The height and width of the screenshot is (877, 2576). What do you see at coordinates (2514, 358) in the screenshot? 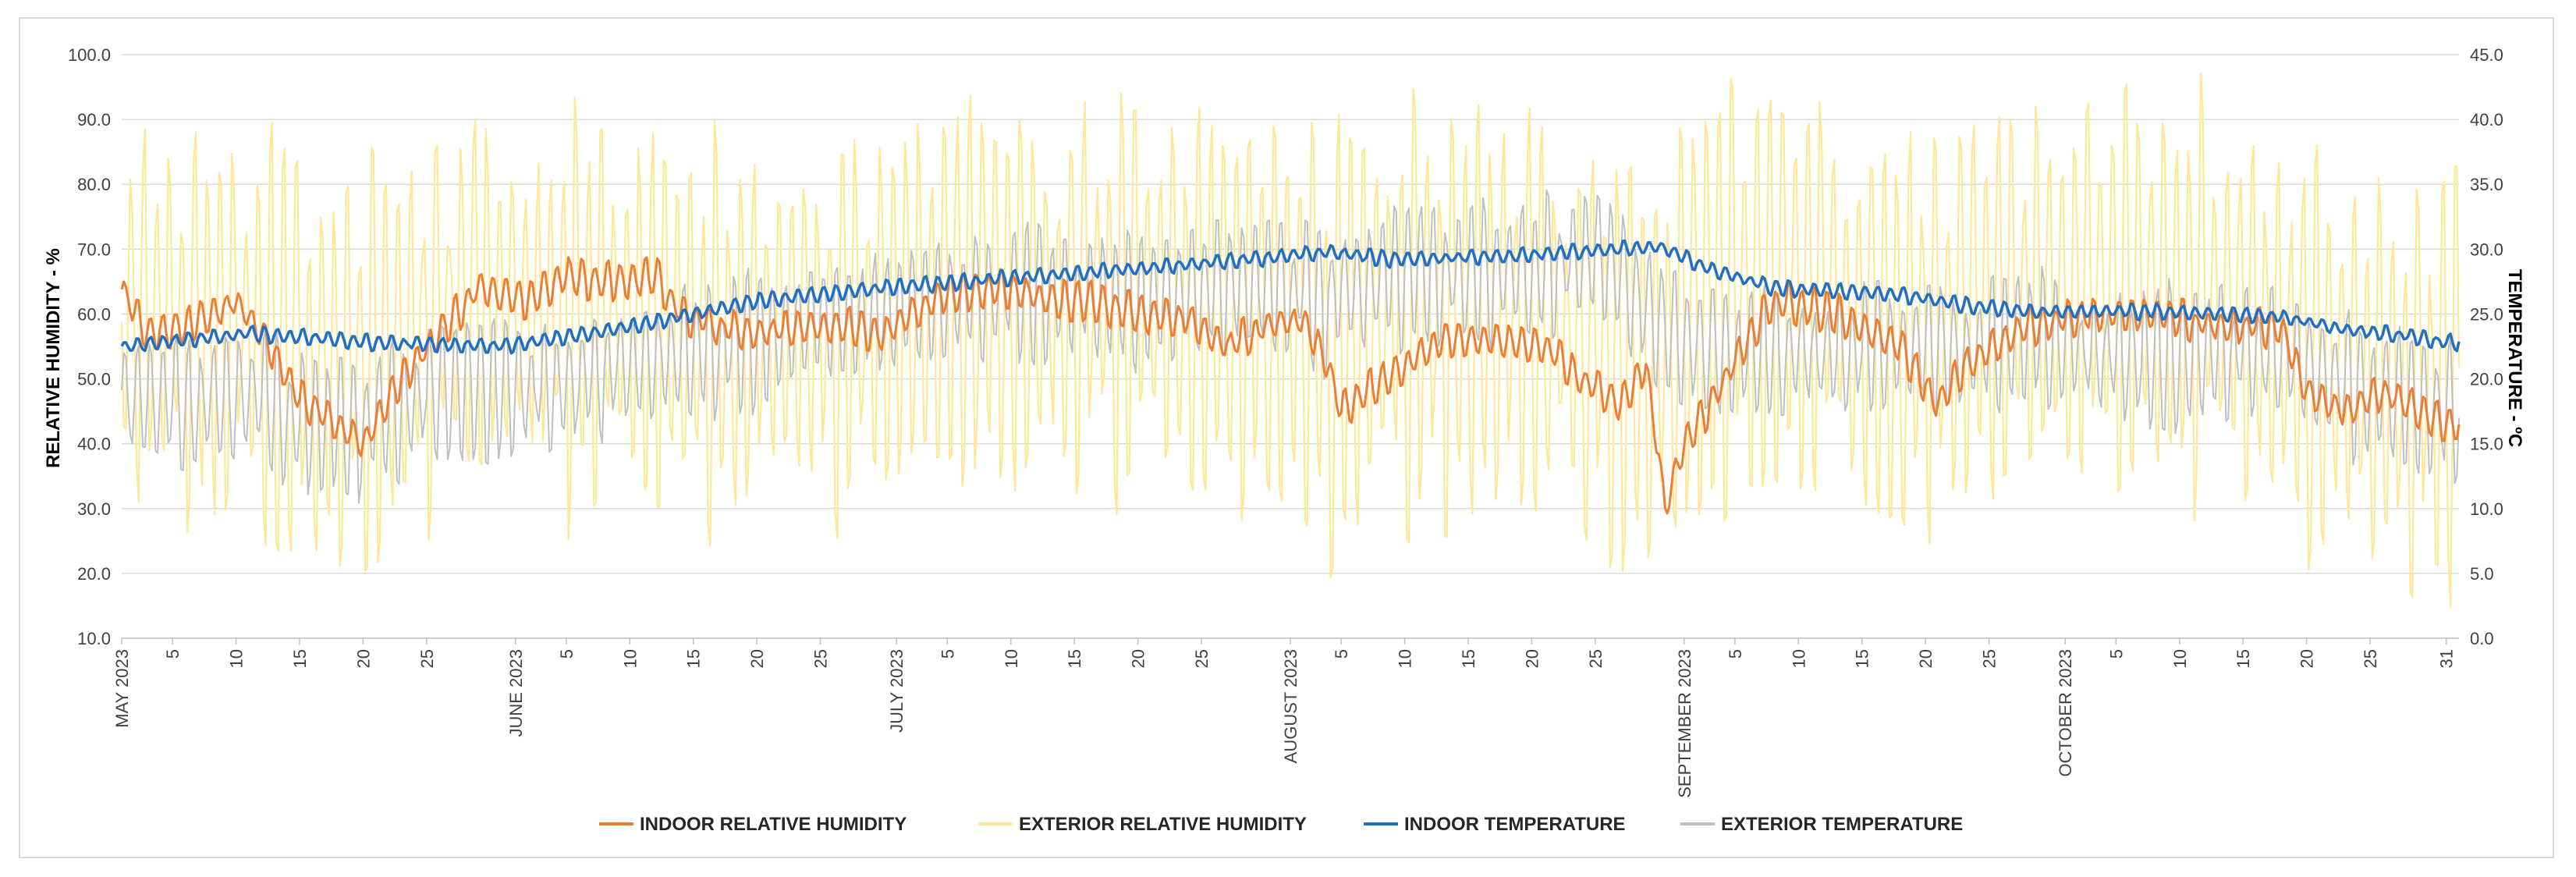
I see `y2-axis-title: TEMPERATURE - ºC` at bounding box center [2514, 358].